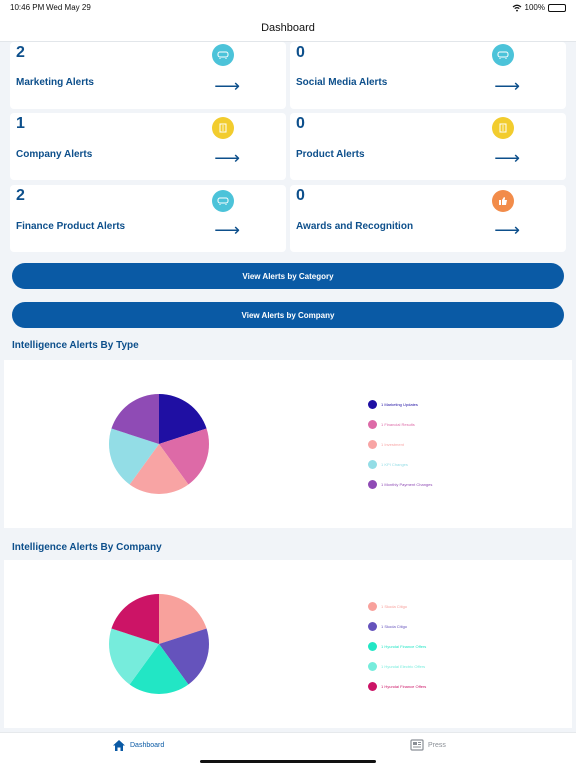 The width and height of the screenshot is (576, 768). I want to click on battery-percent: 100%, so click(534, 7).